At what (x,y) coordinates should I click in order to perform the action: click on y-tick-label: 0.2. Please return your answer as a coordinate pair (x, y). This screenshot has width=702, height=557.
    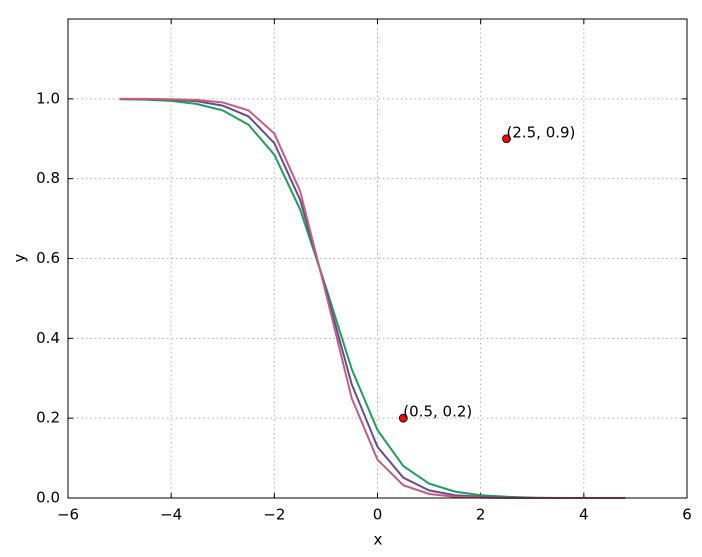
    Looking at the image, I should click on (48, 418).